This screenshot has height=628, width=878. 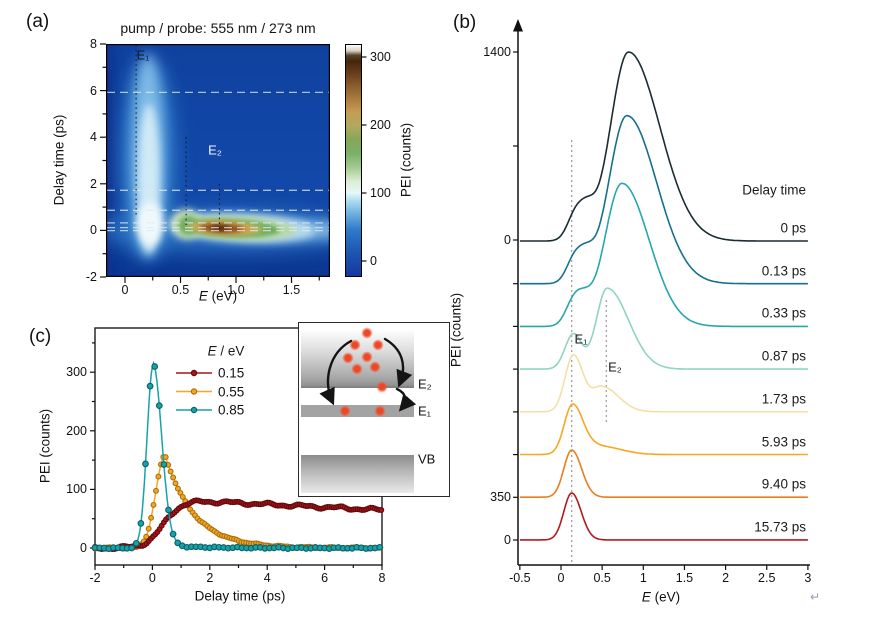 What do you see at coordinates (267, 578) in the screenshot?
I see `panel-c-x-tick-label: 4` at bounding box center [267, 578].